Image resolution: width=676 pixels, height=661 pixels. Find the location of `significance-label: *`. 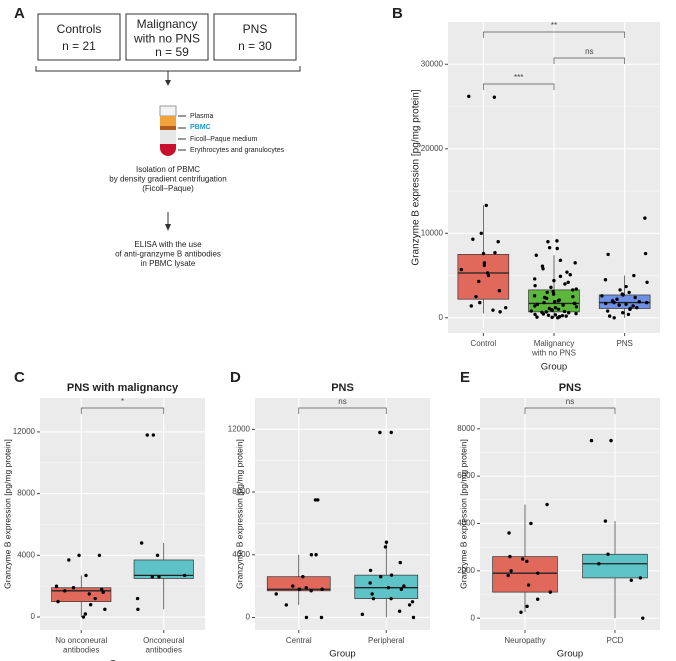

significance-label: * is located at coordinates (122, 401).